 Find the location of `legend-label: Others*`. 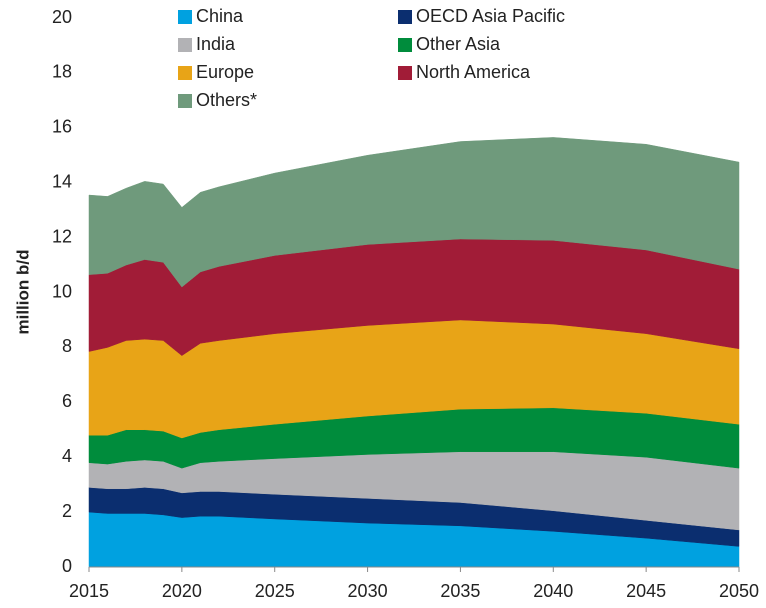

legend-label: Others* is located at coordinates (226, 100).